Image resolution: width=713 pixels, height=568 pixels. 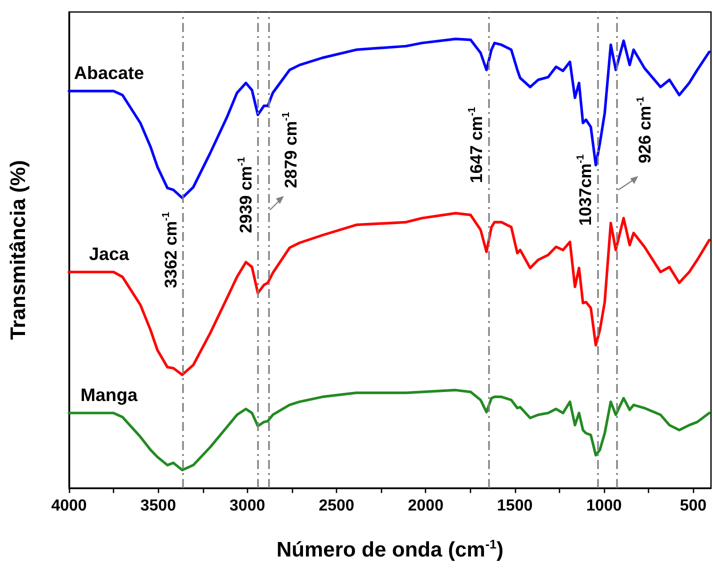 What do you see at coordinates (109, 395) in the screenshot?
I see `series-label: Manga` at bounding box center [109, 395].